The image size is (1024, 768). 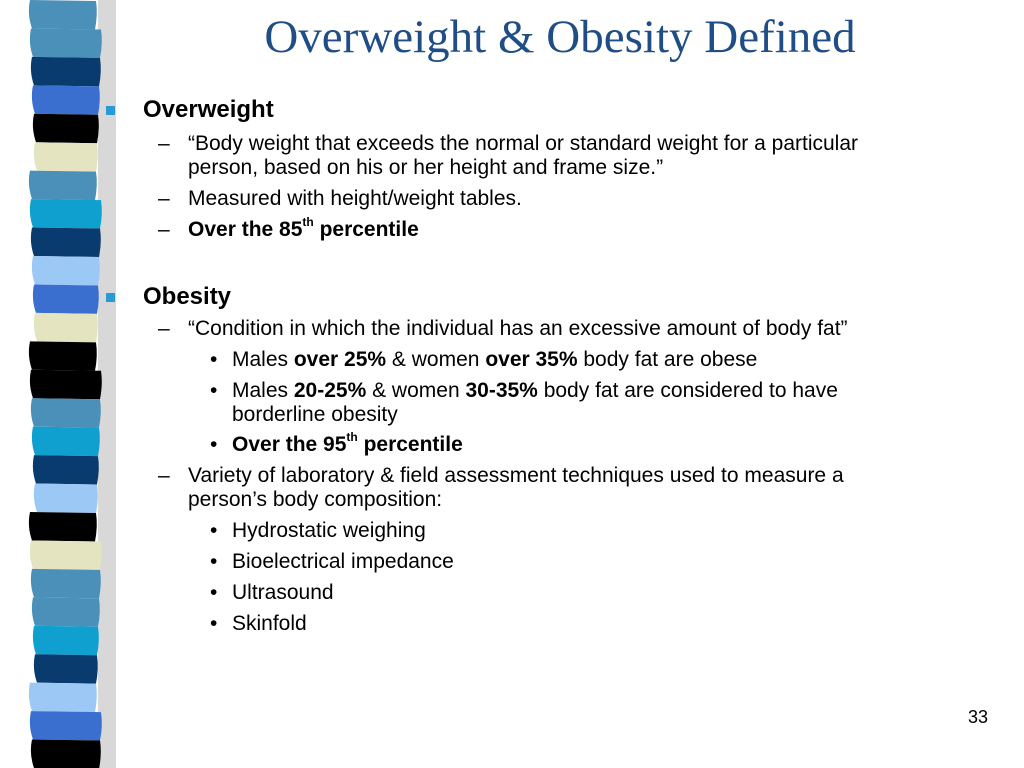 What do you see at coordinates (343, 561) in the screenshot?
I see `technique-item: Bioelectrical impedance` at bounding box center [343, 561].